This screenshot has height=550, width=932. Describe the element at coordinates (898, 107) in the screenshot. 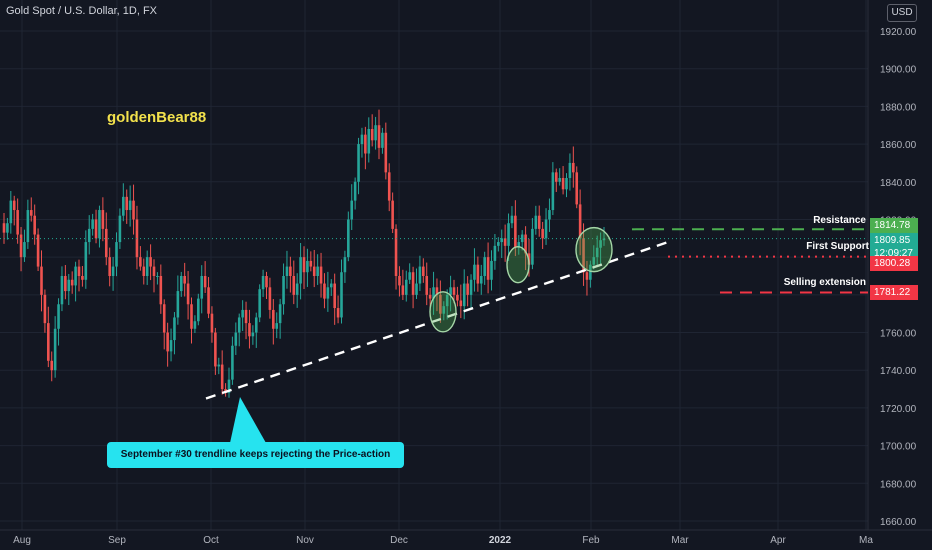

I see `y-tick-label: 1880.00` at that location.